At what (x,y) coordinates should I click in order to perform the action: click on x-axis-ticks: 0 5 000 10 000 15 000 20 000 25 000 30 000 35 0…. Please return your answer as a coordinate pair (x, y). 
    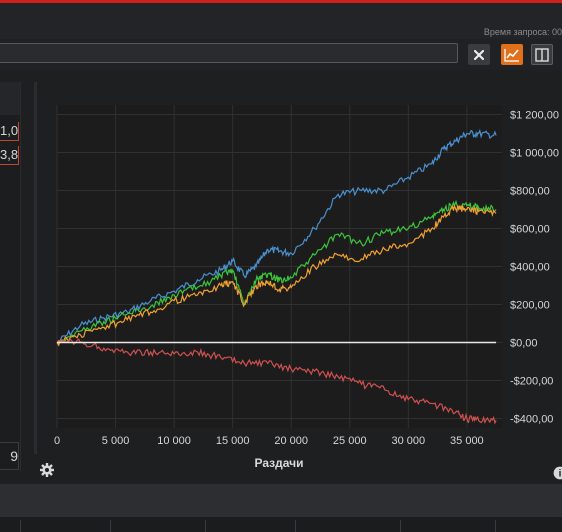
    Looking at the image, I should click on (269, 441).